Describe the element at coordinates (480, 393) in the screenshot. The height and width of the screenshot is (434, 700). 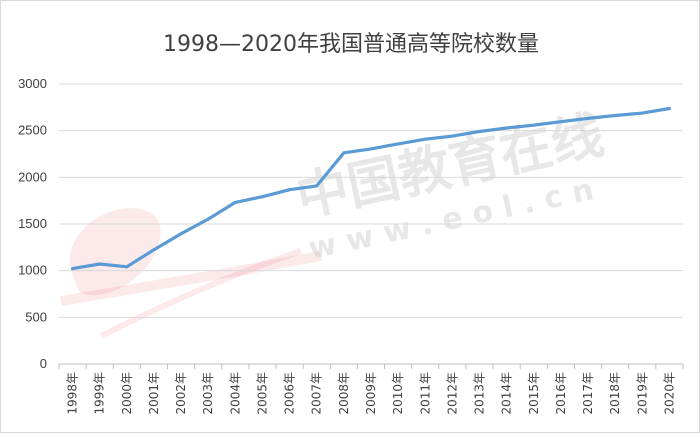
I see `x-tick-label: 2013年` at that location.